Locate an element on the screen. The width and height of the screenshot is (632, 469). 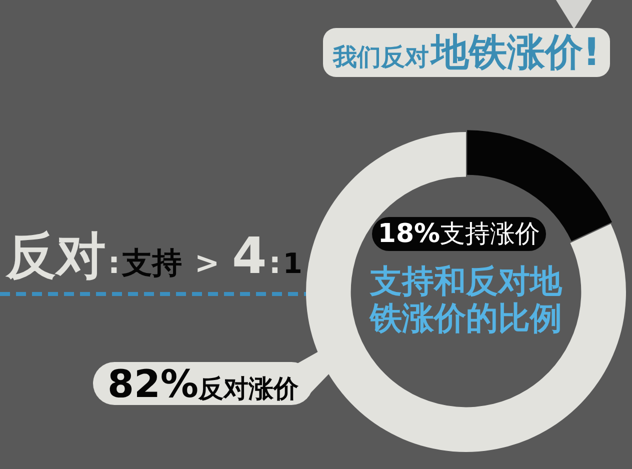
text: 支持和反对地铁涨价的比例 is located at coordinates (466, 299).